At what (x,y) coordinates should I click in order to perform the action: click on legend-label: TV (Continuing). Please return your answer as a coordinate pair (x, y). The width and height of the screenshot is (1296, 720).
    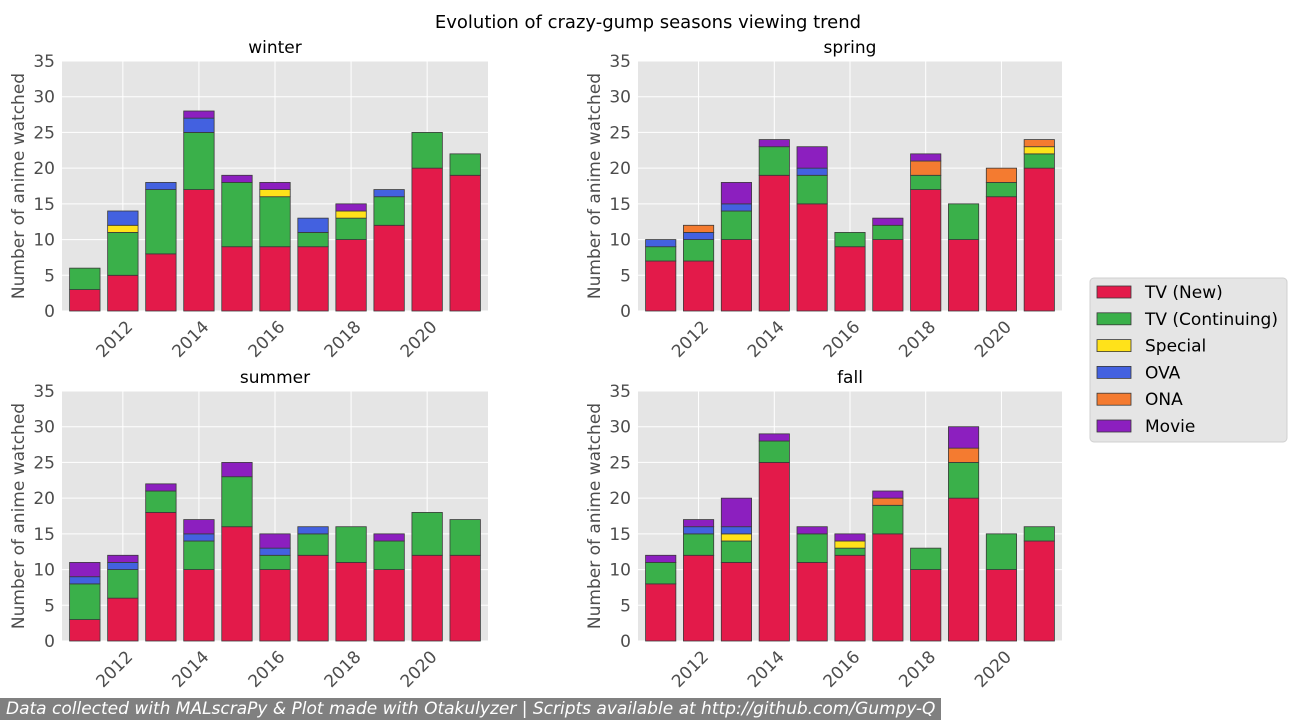
    Looking at the image, I should click on (1211, 320).